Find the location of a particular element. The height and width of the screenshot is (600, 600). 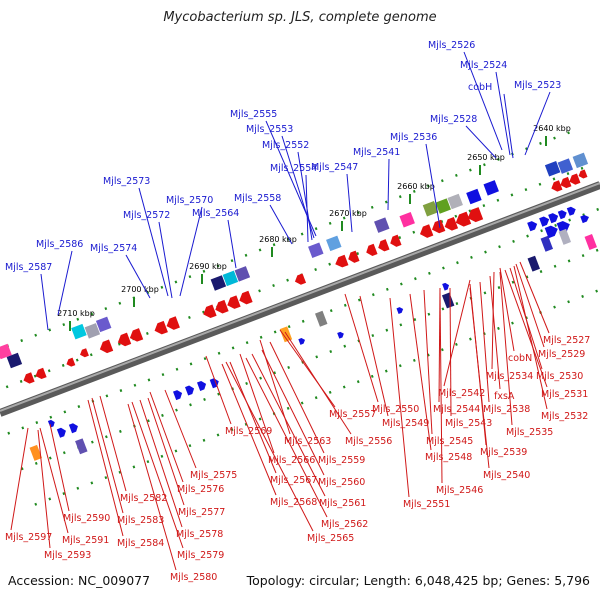

reverse-gene-label: Mjls_2565 is located at coordinates (330, 538).